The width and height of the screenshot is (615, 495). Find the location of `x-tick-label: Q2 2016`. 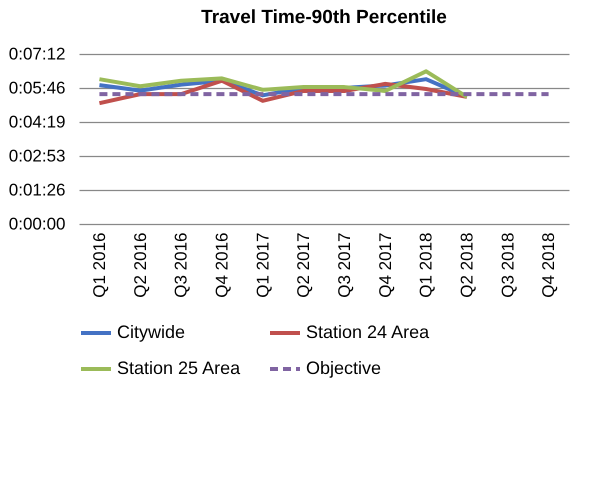

x-tick-label: Q2 2016 is located at coordinates (140, 265).